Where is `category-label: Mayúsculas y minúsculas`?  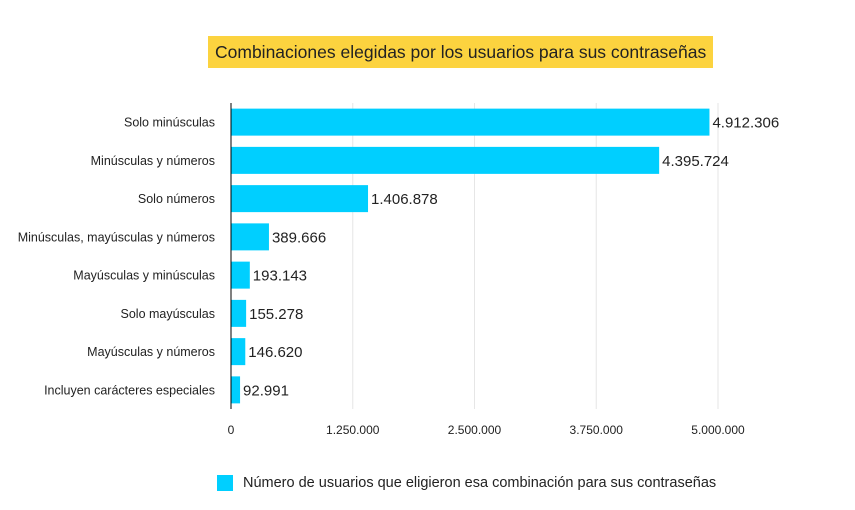 category-label: Mayúsculas y minúsculas is located at coordinates (144, 276).